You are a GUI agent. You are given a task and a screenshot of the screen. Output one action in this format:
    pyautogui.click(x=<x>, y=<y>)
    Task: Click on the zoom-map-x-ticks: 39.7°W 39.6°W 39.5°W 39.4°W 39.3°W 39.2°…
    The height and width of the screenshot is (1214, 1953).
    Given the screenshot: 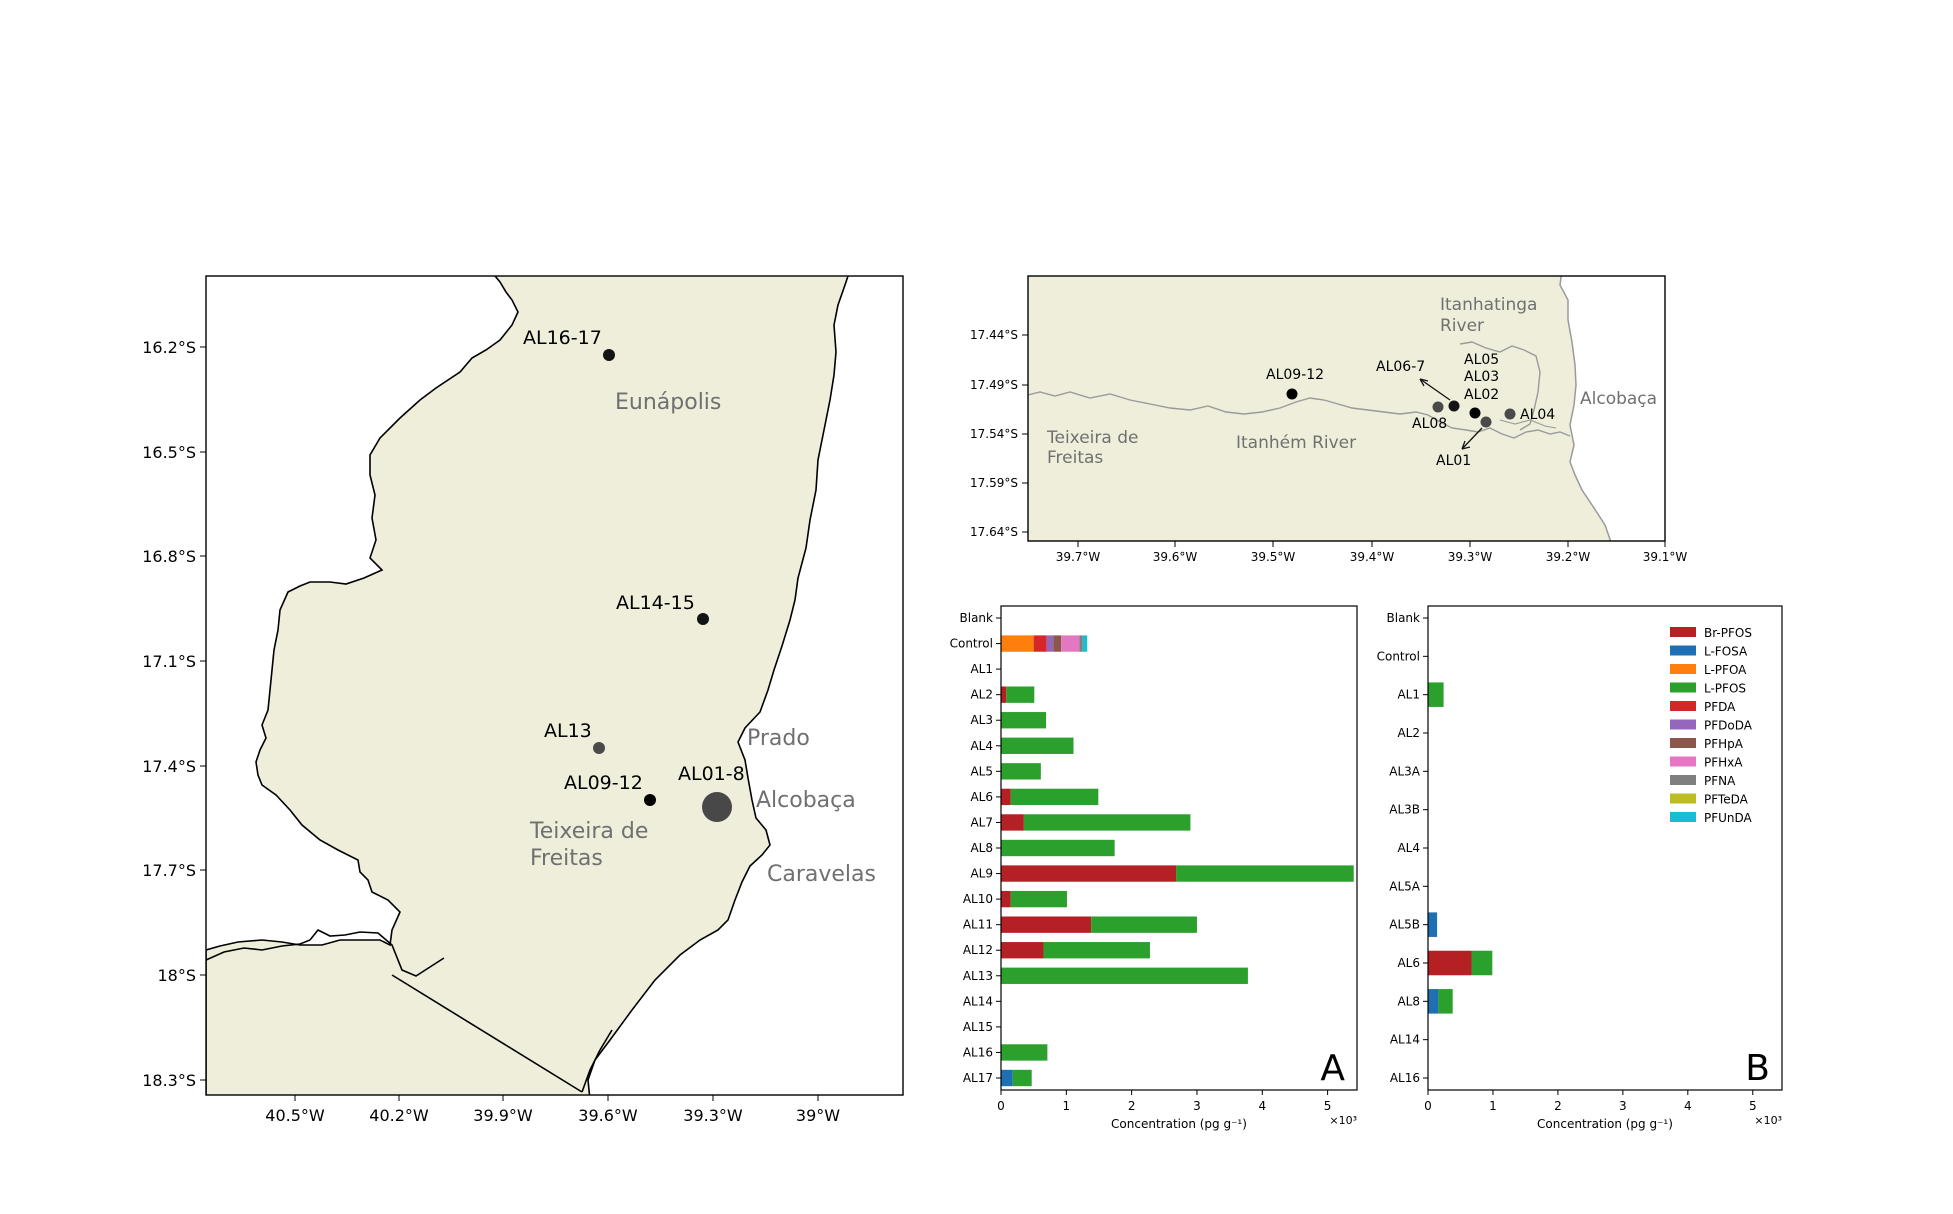 What is the action you would take?
    pyautogui.click(x=1371, y=552)
    